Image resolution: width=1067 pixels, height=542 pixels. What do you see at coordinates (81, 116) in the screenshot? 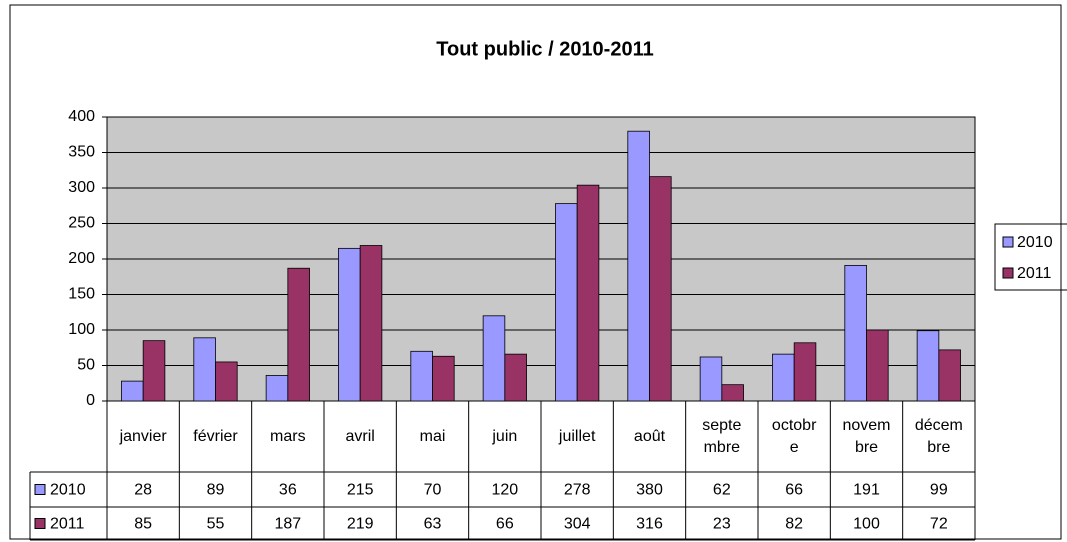
I see `y-tick-label: 400` at bounding box center [81, 116].